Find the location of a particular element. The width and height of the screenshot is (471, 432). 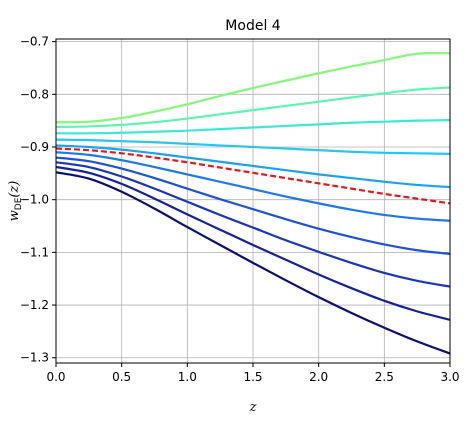

chart-title: Model 4 is located at coordinates (252, 26).